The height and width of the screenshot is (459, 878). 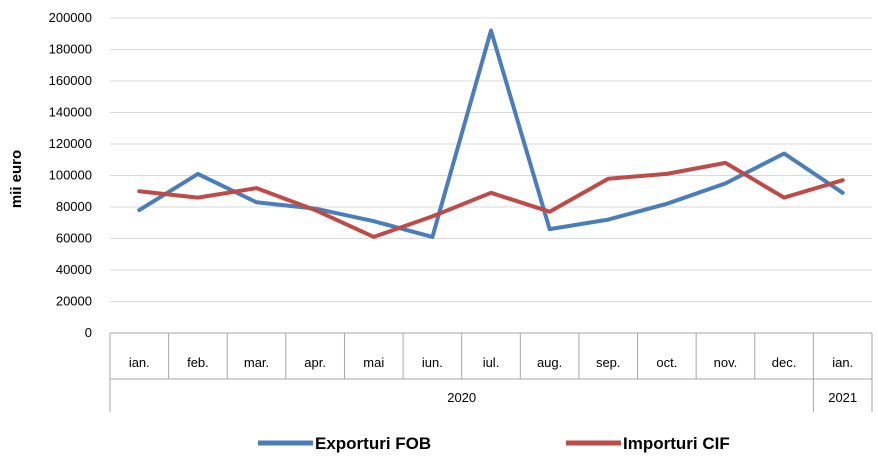 What do you see at coordinates (666, 362) in the screenshot?
I see `x-tick-label: oct.` at bounding box center [666, 362].